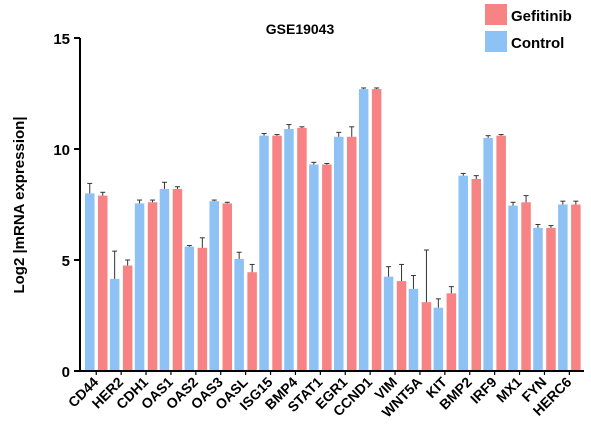 This screenshot has height=444, width=591. What do you see at coordinates (66, 372) in the screenshot?
I see `y-tick-label: 0` at bounding box center [66, 372].